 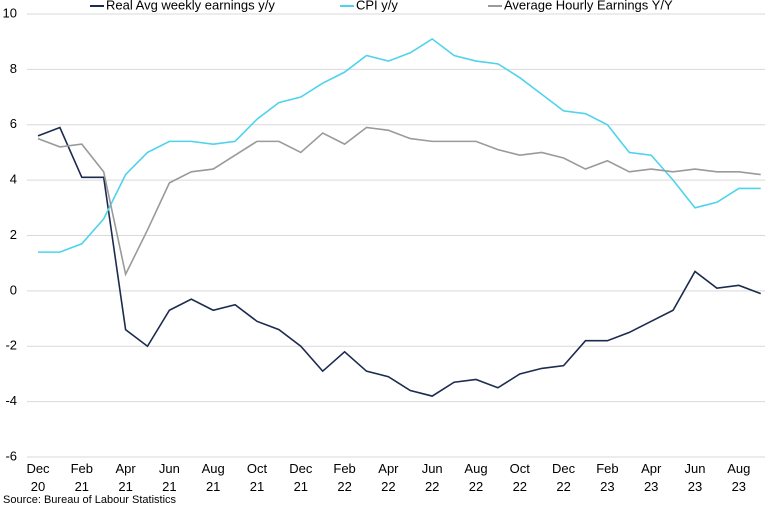 What do you see at coordinates (257, 477) in the screenshot?
I see `x-tick-label: Oct 21` at bounding box center [257, 477].